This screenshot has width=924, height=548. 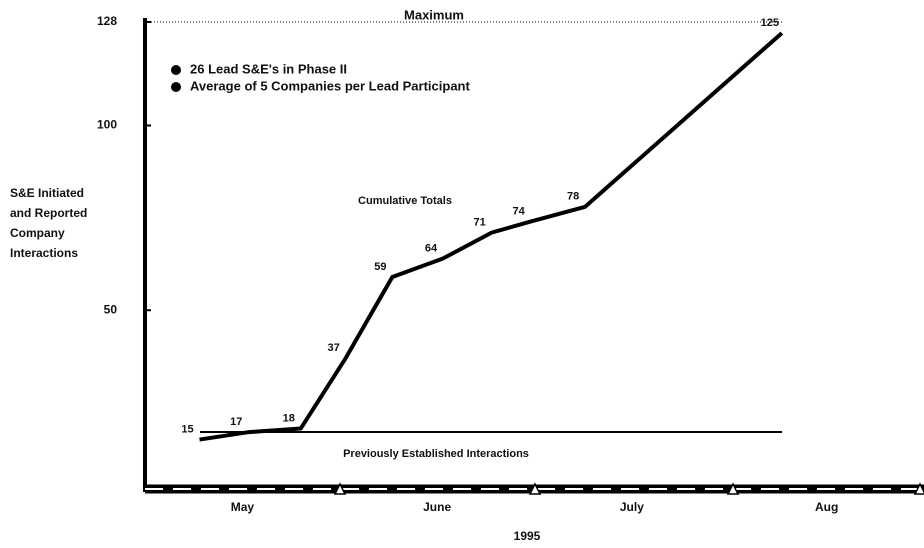 I want to click on y-tick-label: 128, so click(x=107, y=21).